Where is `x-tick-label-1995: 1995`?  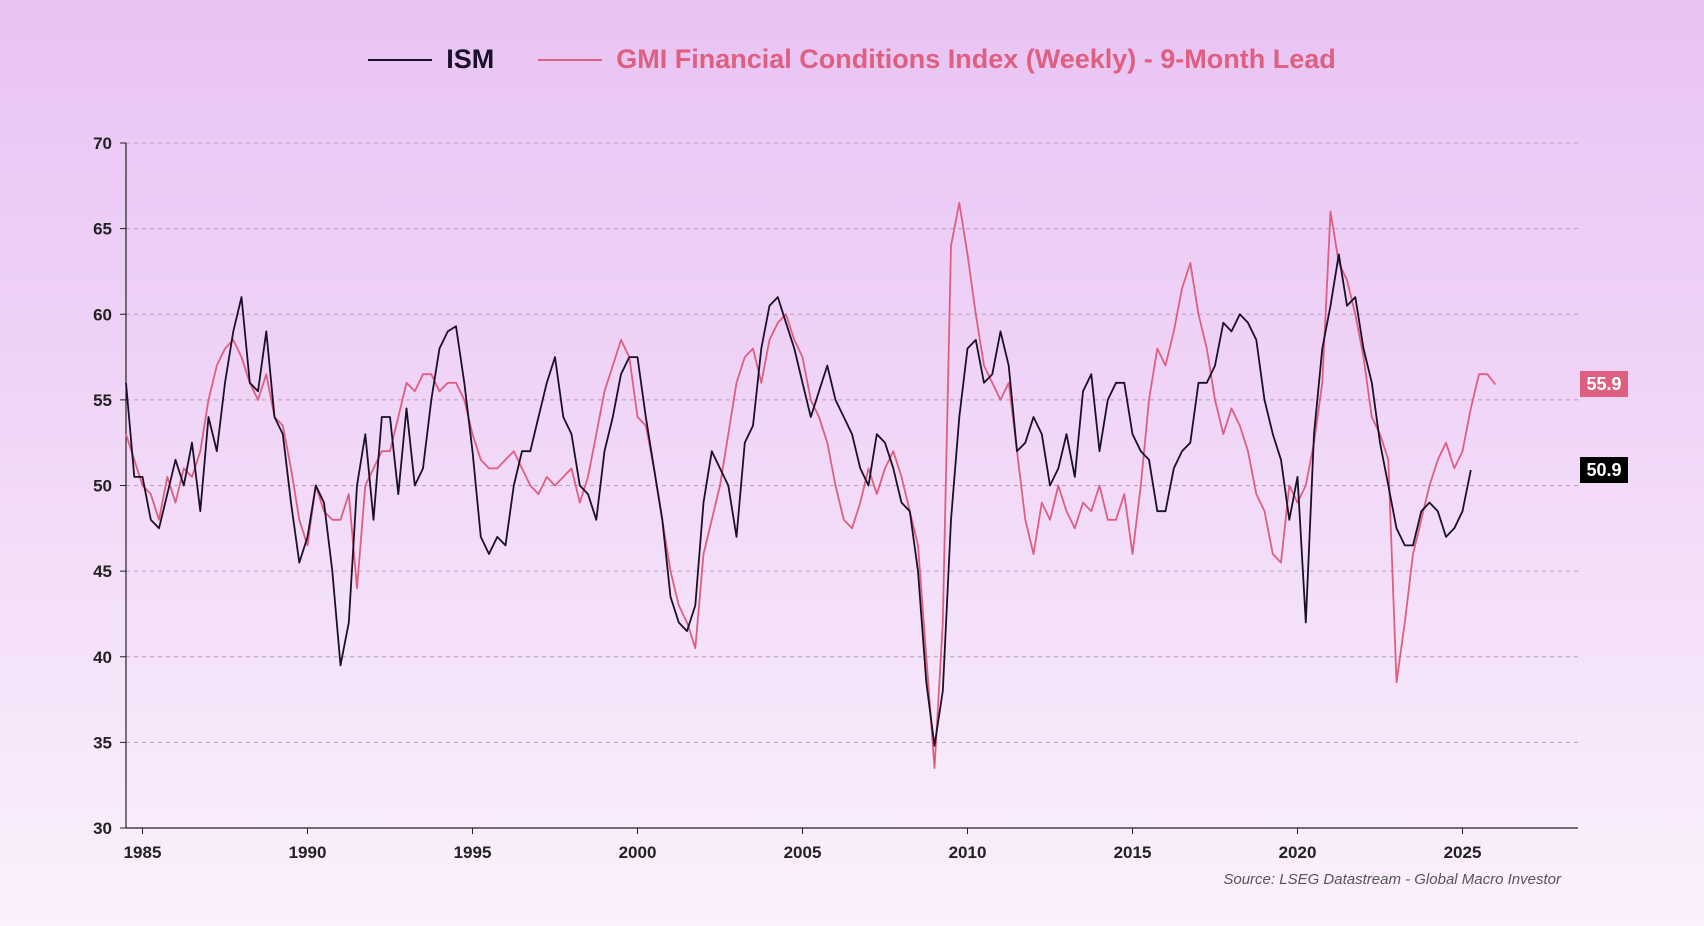
x-tick-label-1995: 1995 is located at coordinates (473, 852).